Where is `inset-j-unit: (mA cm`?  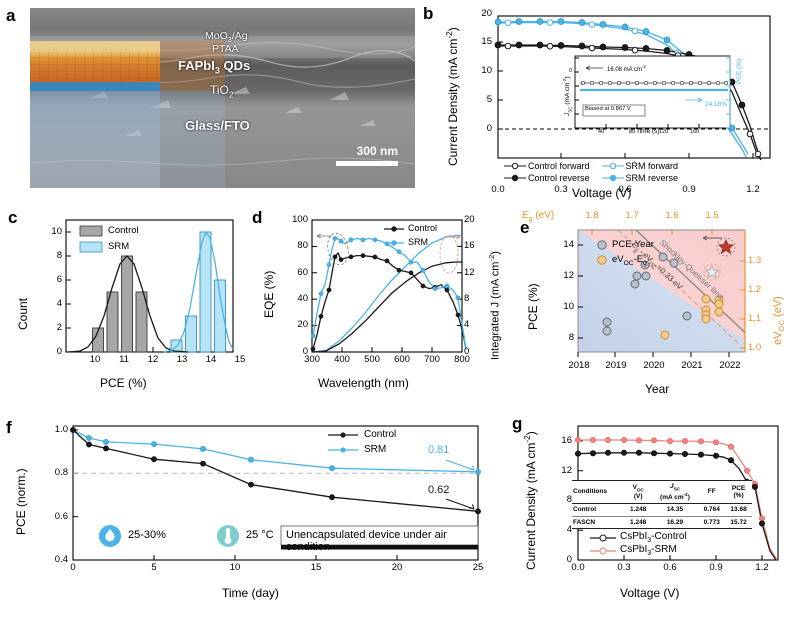
inset-j-unit: (mA cm is located at coordinates (568, 94).